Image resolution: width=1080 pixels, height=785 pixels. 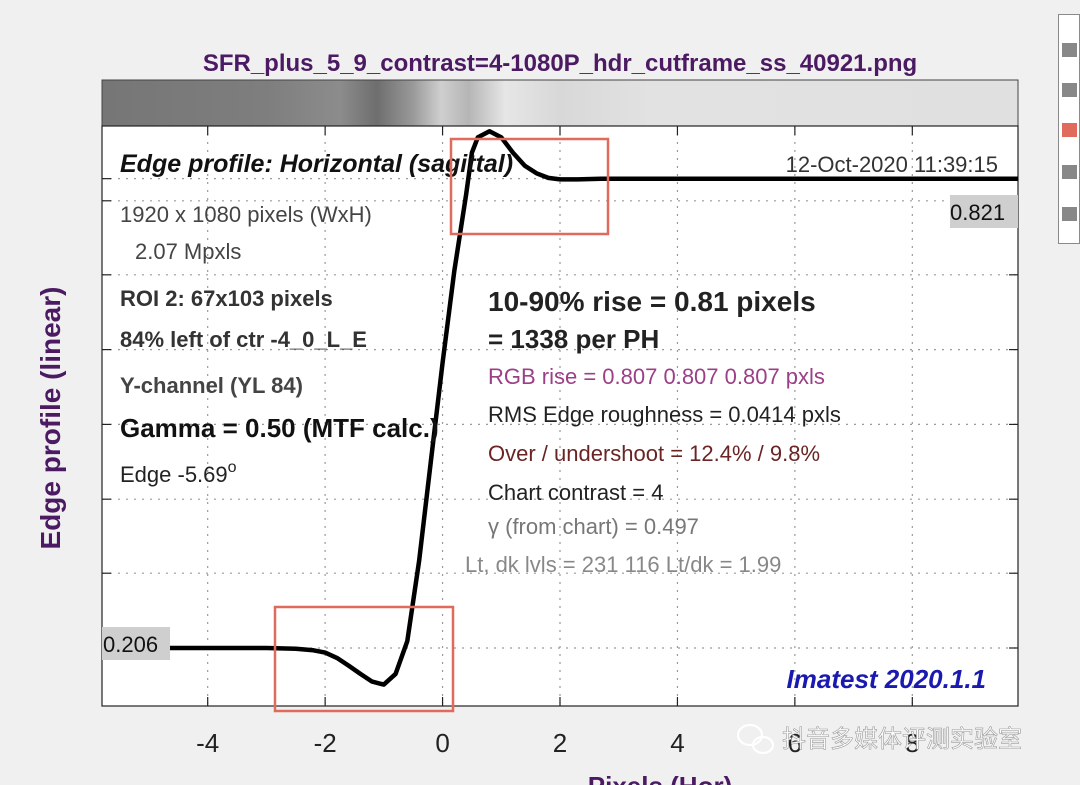 I want to click on x-tick-labels: -4 -2 0 2 4 6 8, so click(x=557, y=743).